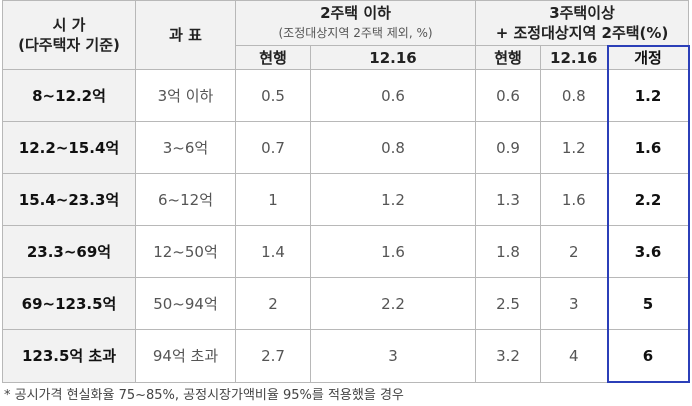 The image size is (692, 406). Describe the element at coordinates (355, 33) in the screenshot. I see `header-note: (조정대상지역 2주택 제외, %)` at that location.